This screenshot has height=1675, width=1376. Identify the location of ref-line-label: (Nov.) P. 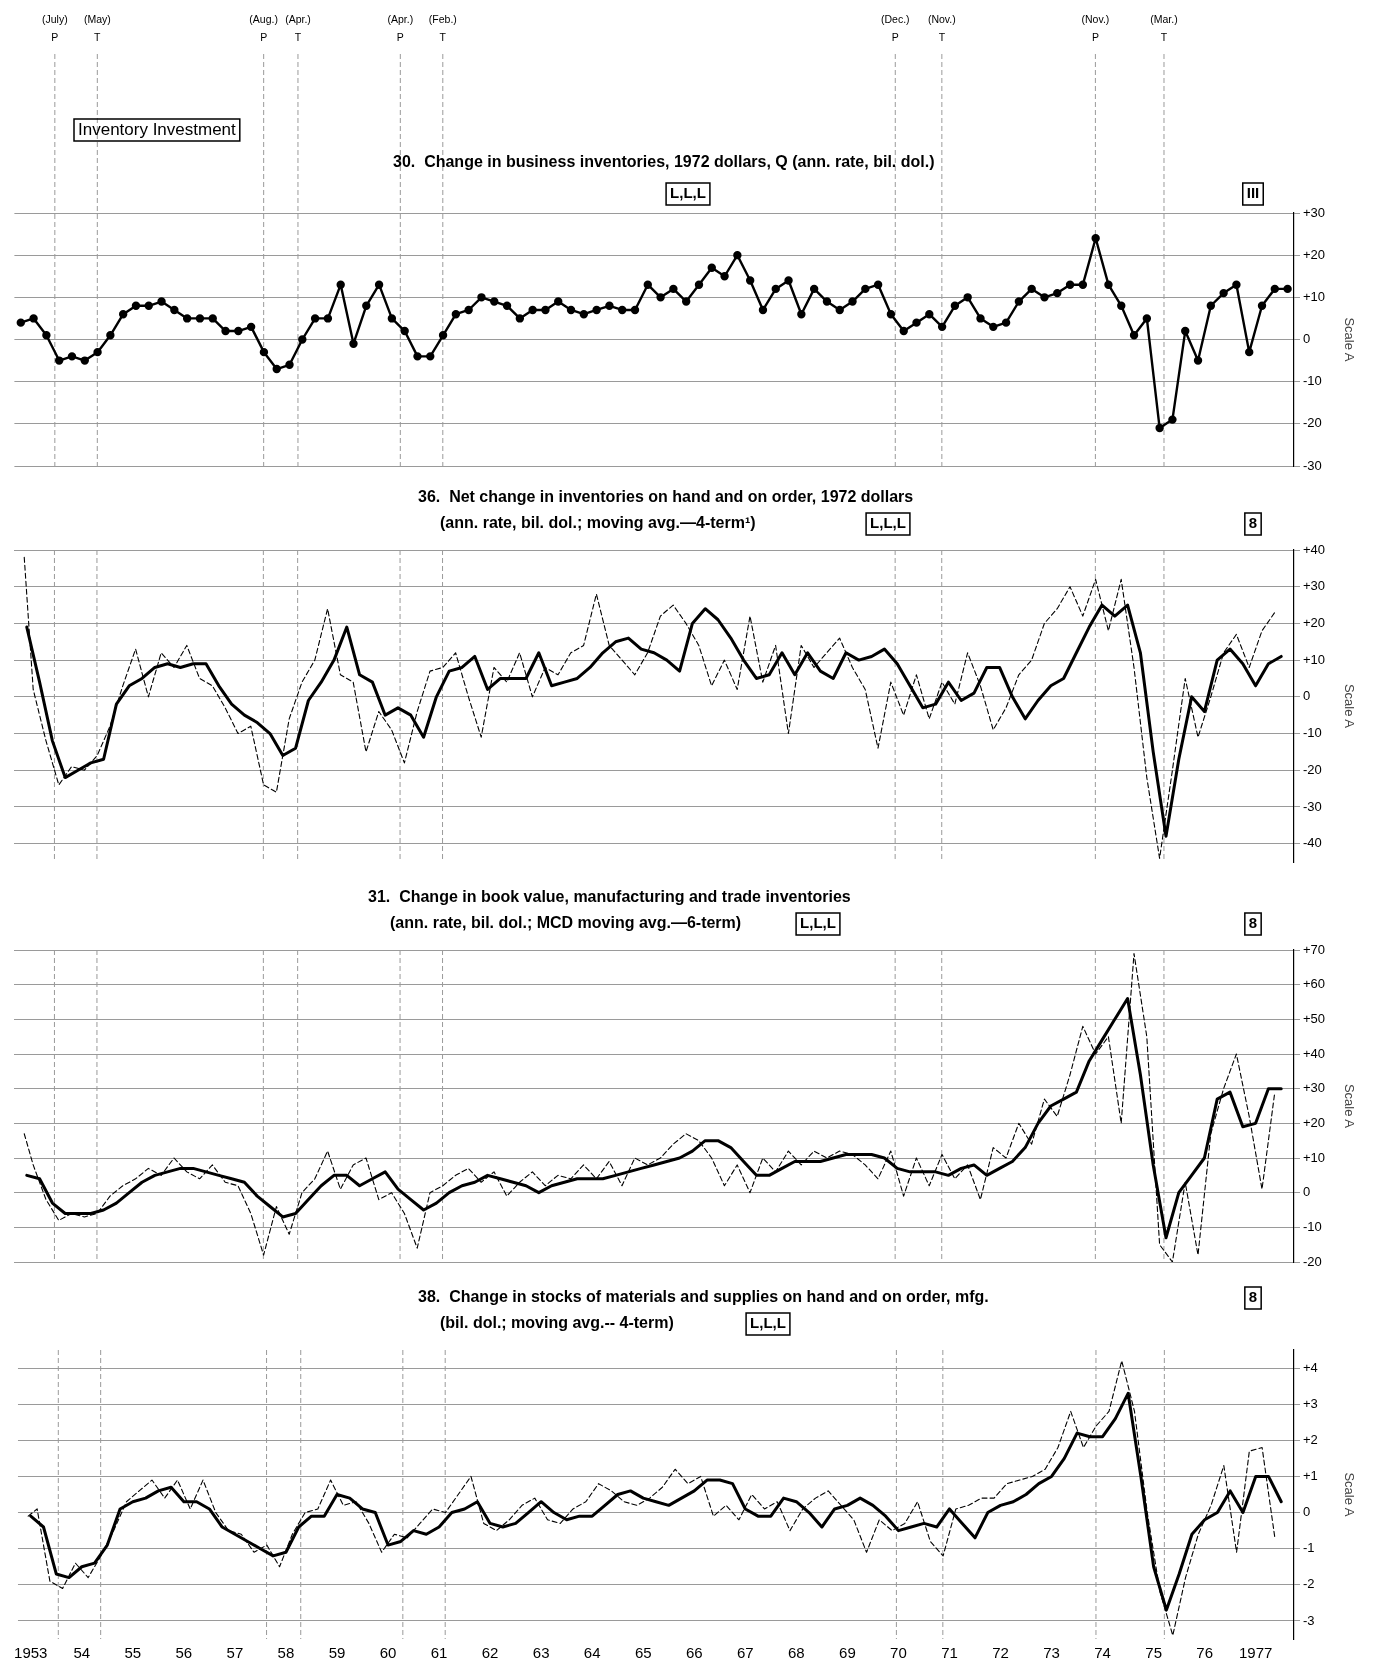
(1095, 27).